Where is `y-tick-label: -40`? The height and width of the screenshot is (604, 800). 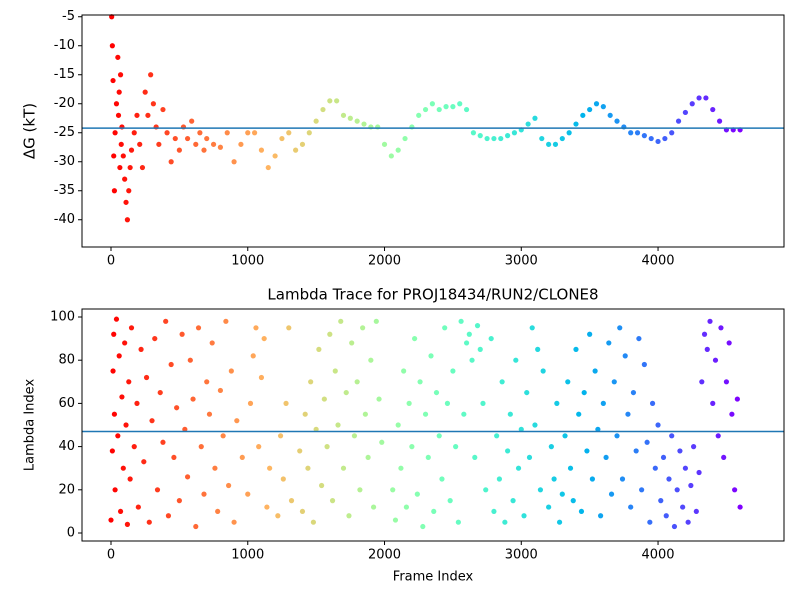 y-tick-label: -40 is located at coordinates (64, 219).